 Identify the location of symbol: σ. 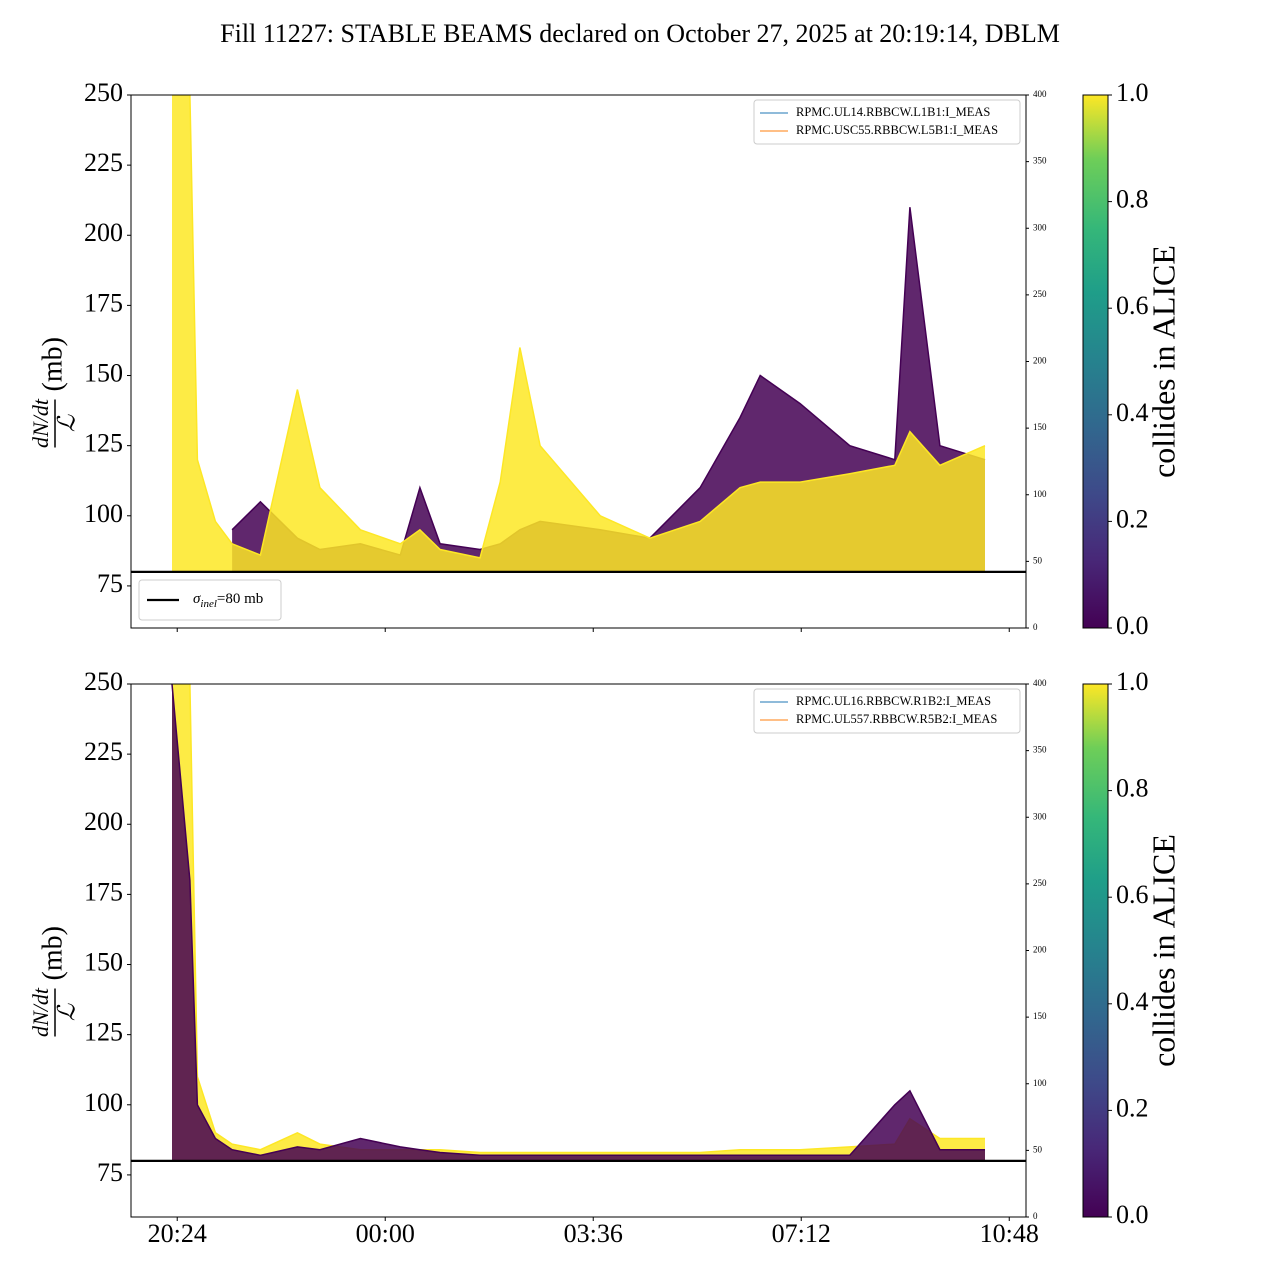
(197, 599).